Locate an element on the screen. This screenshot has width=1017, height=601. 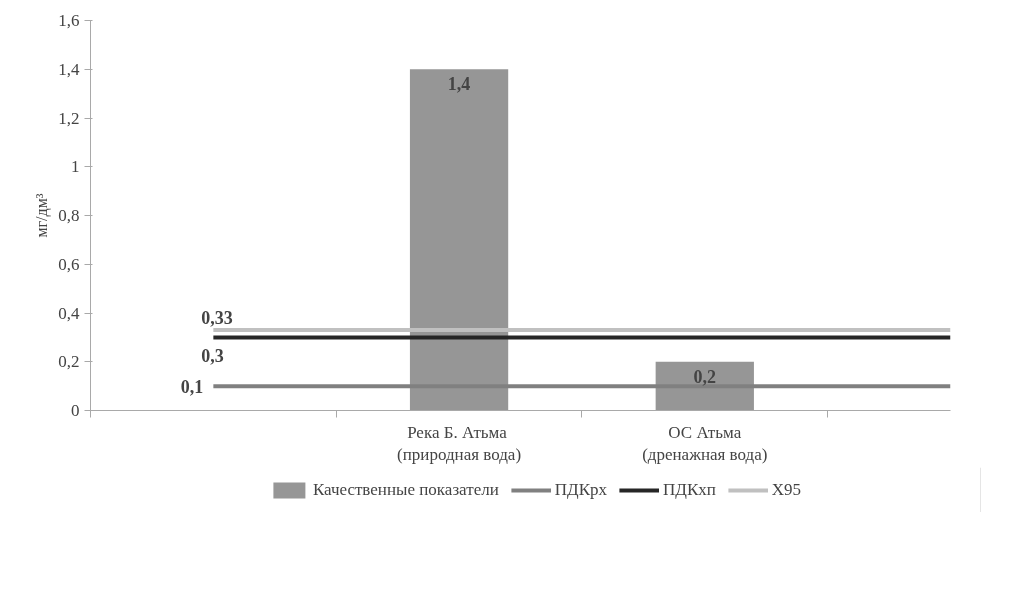
data-label: 0,1 is located at coordinates (192, 386).